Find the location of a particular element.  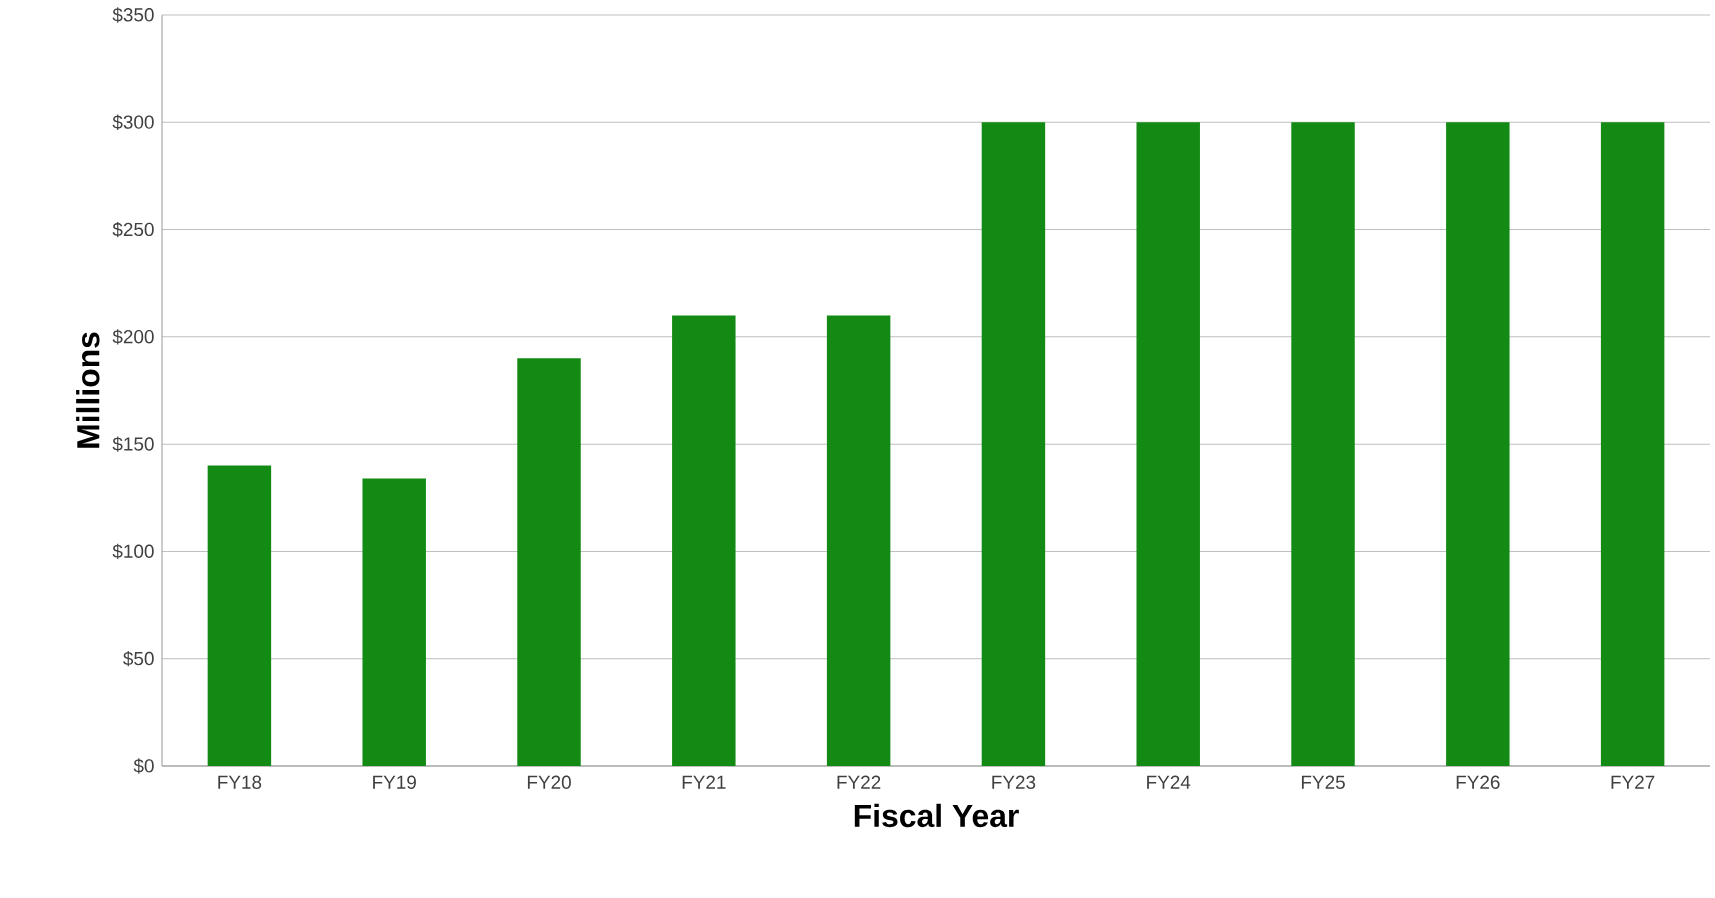

x-tick-label: FY22 is located at coordinates (859, 782).